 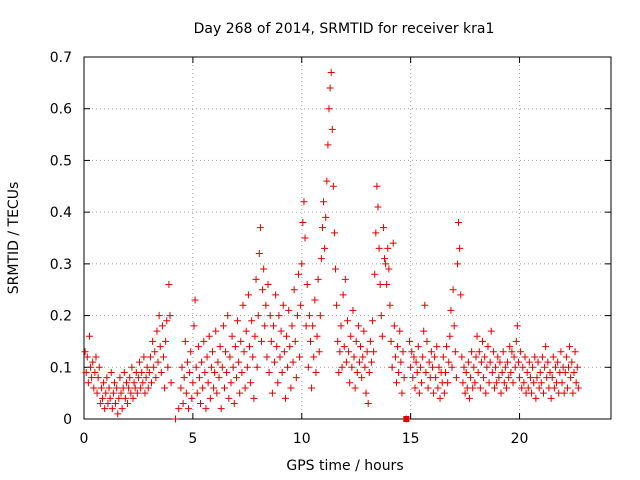 What do you see at coordinates (302, 439) in the screenshot?
I see `x-tick-label: 10` at bounding box center [302, 439].